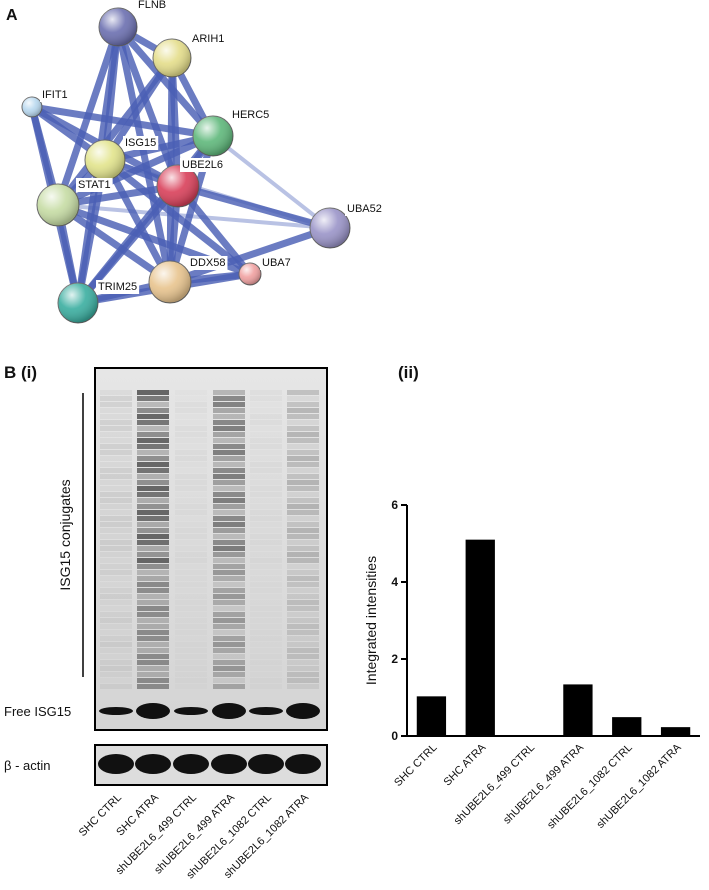 This screenshot has height=890, width=709. Describe the element at coordinates (208, 39) in the screenshot. I see `node-label: ARIH1` at that location.